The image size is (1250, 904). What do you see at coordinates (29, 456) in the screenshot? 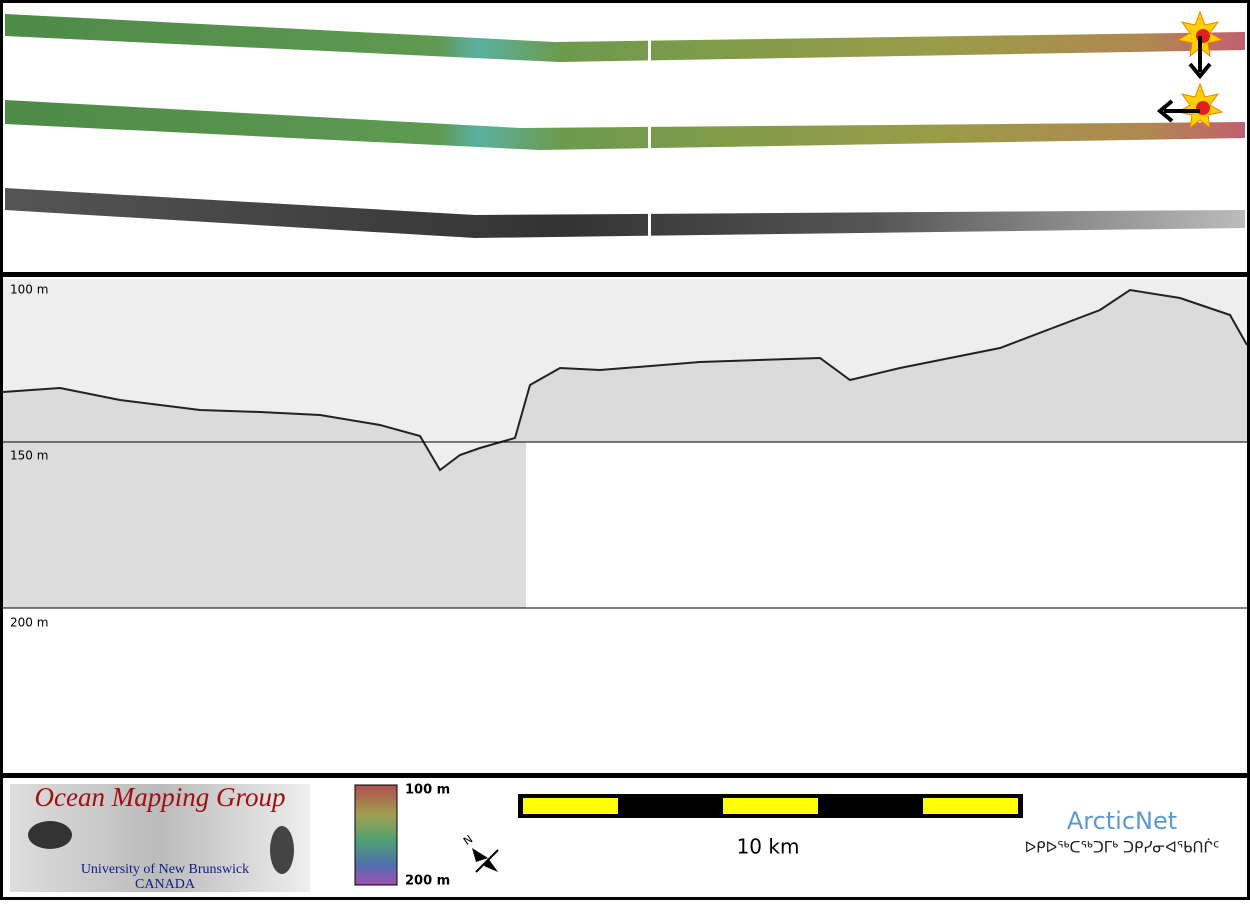
I see `depth-label: 150 m` at bounding box center [29, 456].